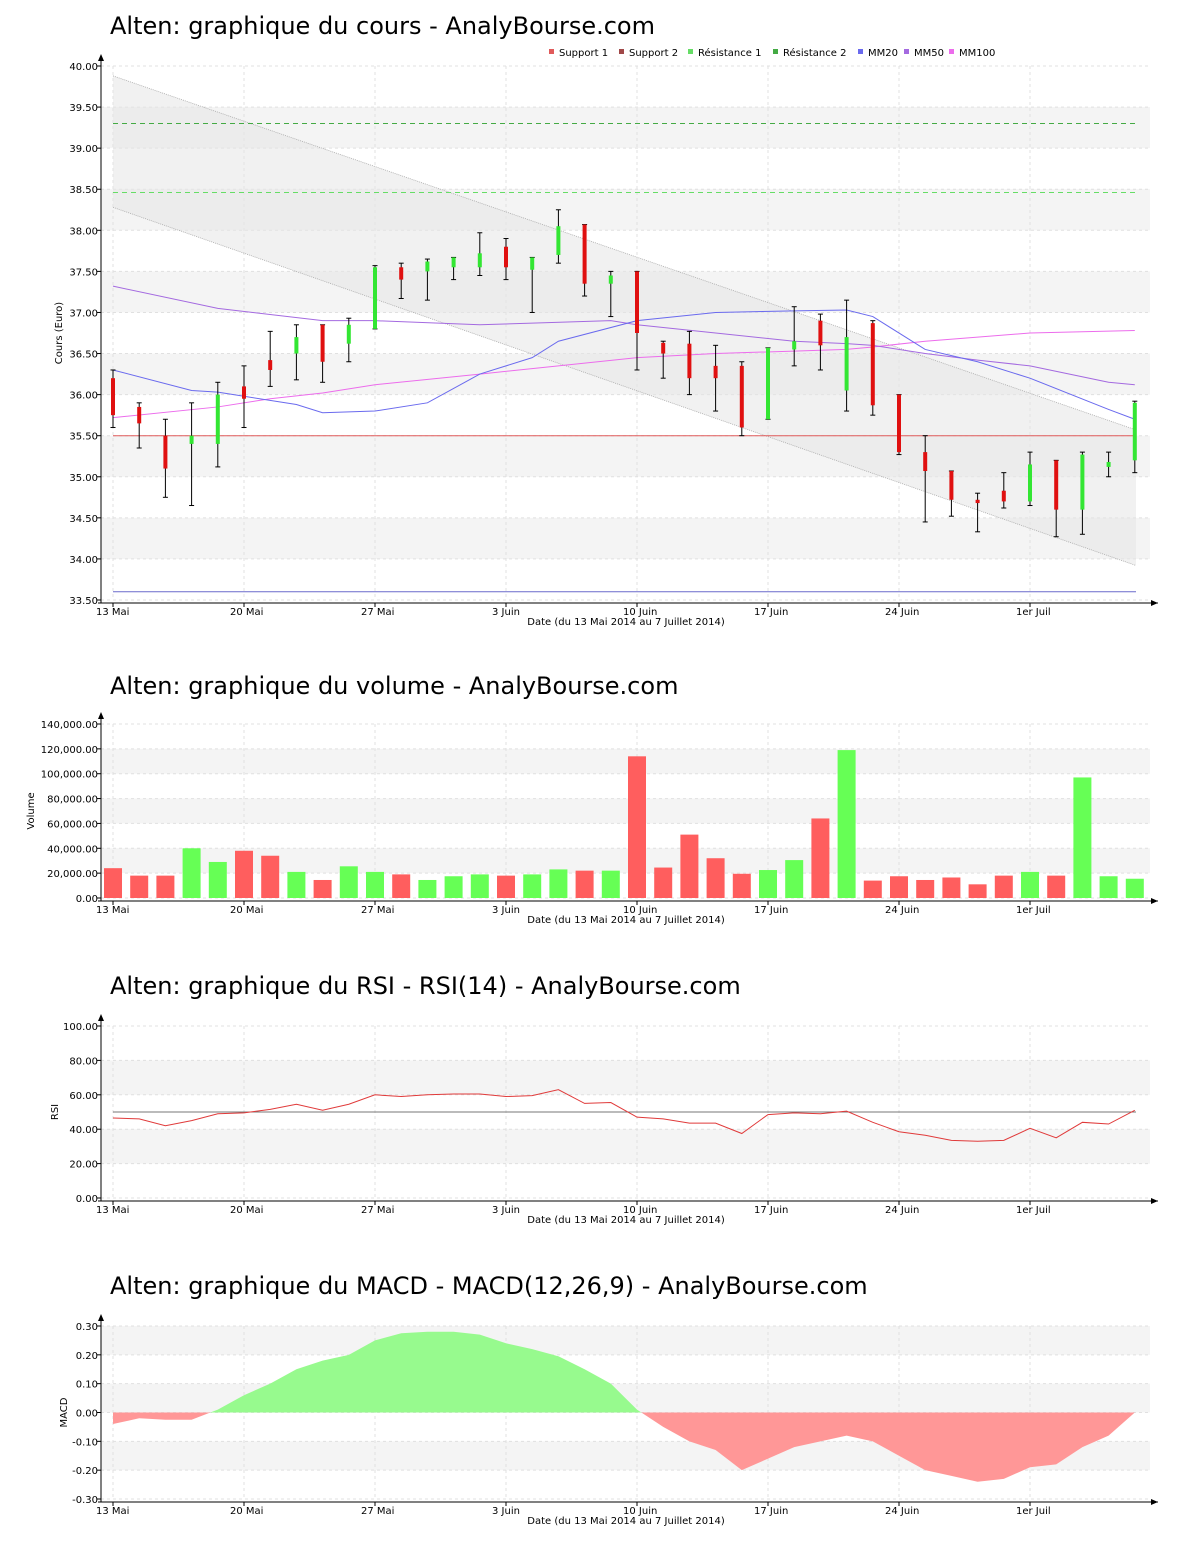  I want to click on y-tick-label: 35.00, so click(83, 478).